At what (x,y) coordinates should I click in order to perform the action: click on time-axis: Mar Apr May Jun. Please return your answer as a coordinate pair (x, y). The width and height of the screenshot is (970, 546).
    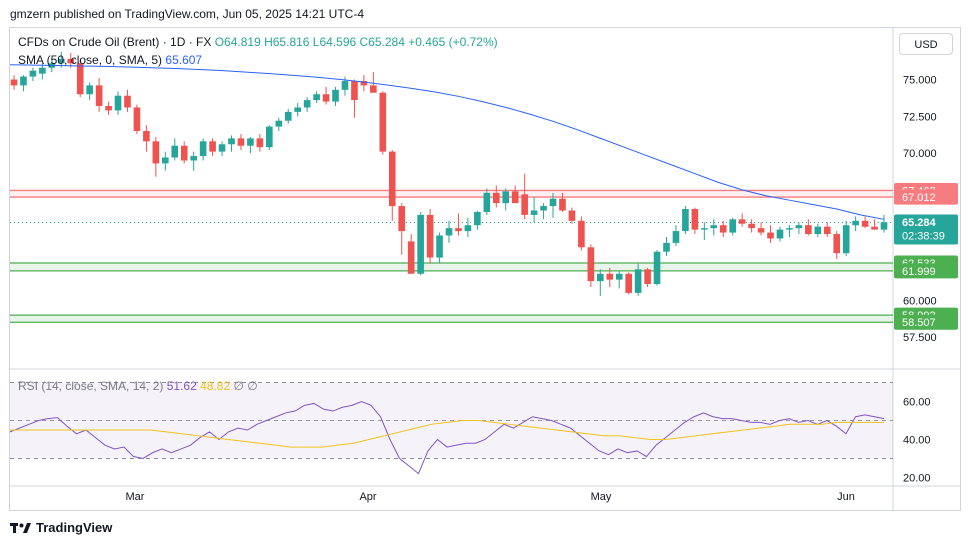
    Looking at the image, I should click on (485, 494).